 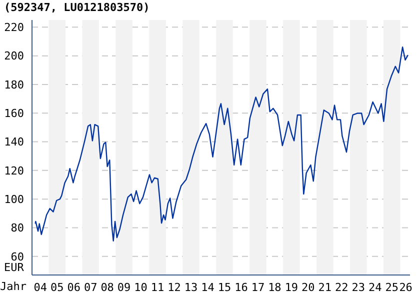 What do you see at coordinates (308, 287) in the screenshot?
I see `x-tick-label: 20` at bounding box center [308, 287].